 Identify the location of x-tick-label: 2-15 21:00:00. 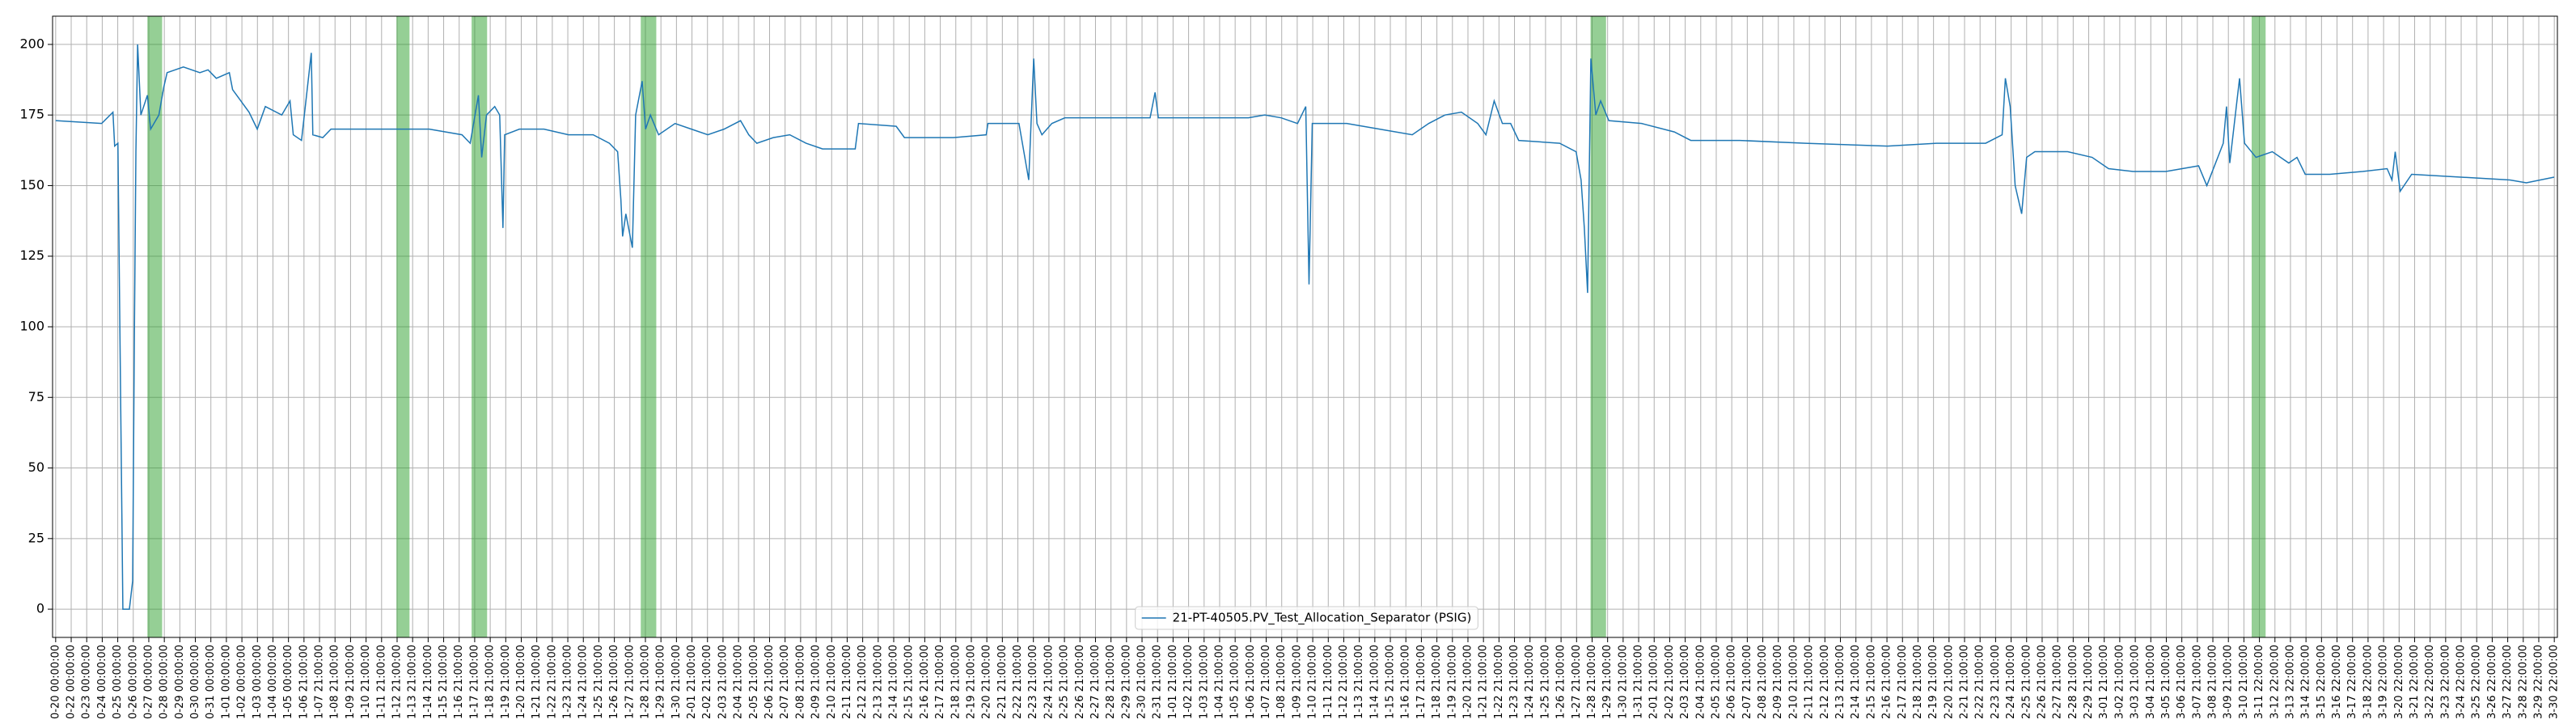
(909, 682).